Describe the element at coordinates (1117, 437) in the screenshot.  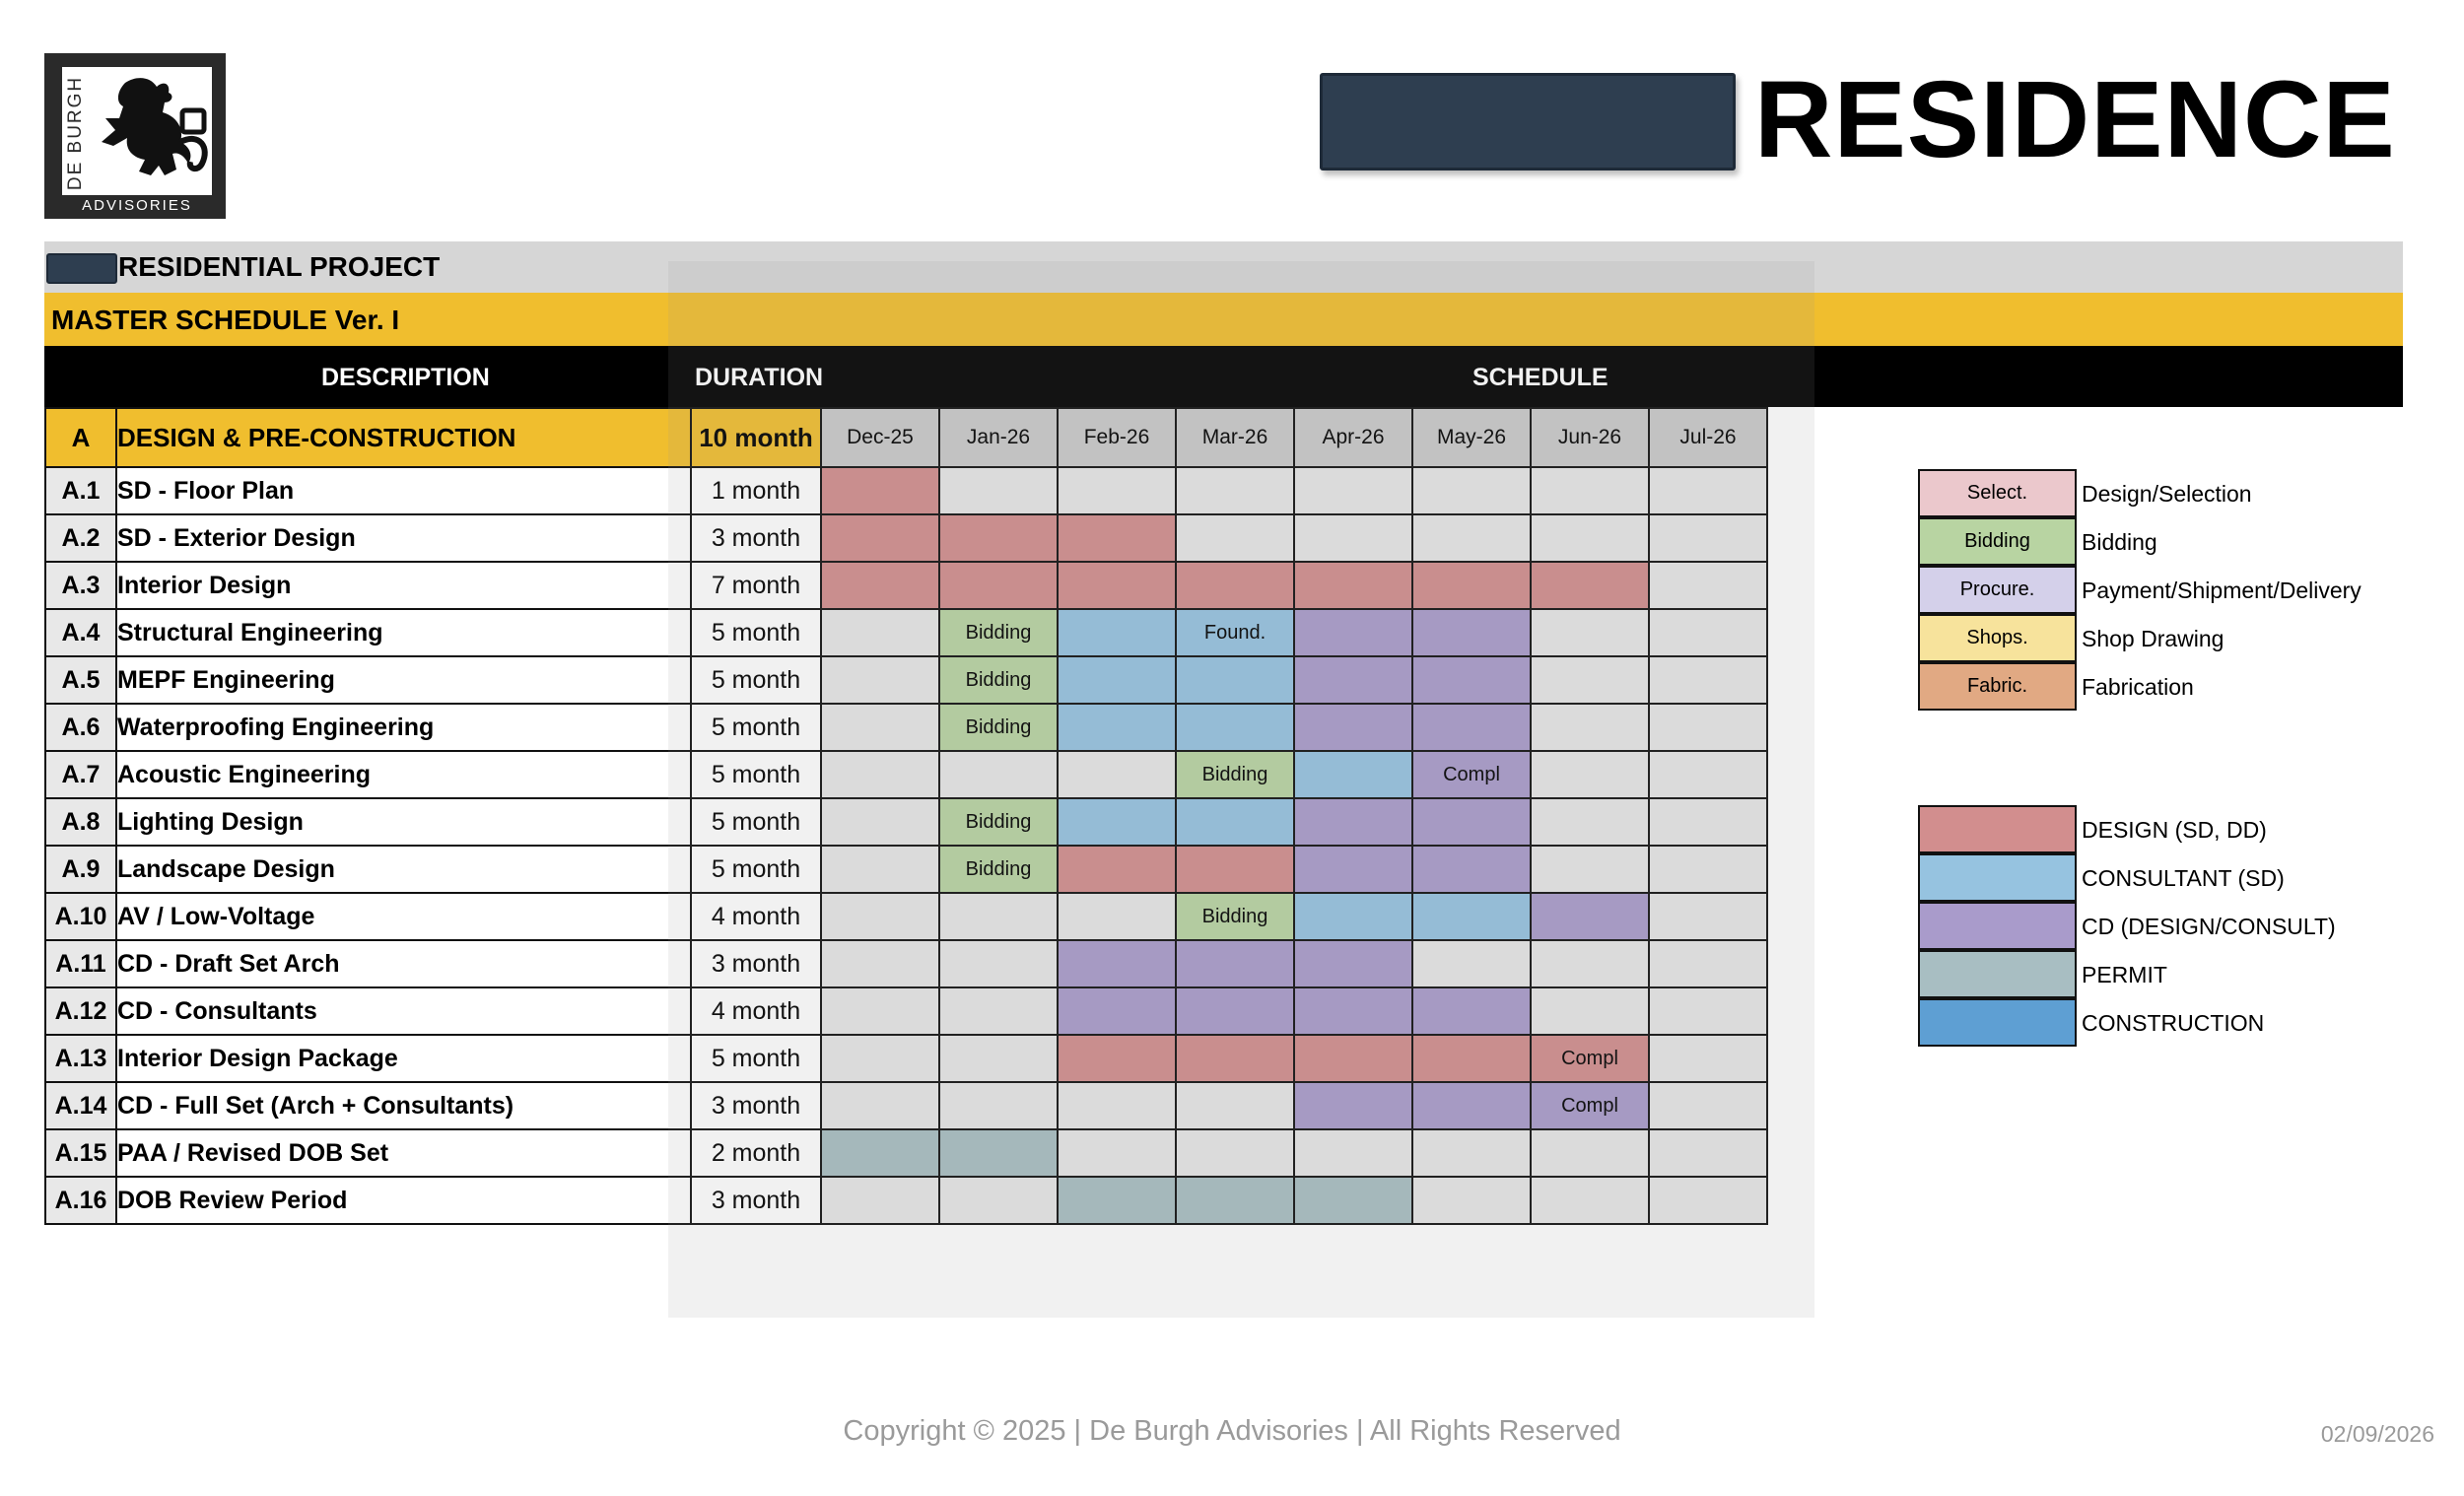
I see `month-header: Feb-26` at that location.